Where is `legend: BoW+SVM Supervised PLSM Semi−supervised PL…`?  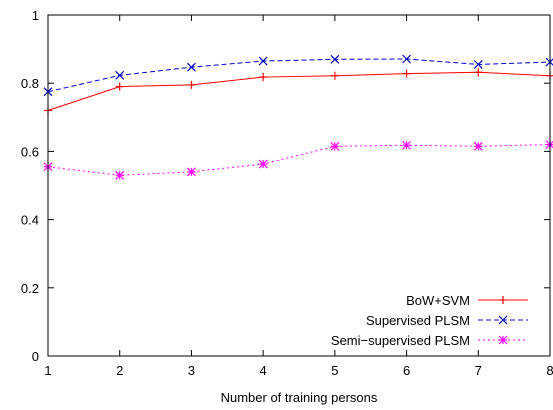 legend: BoW+SVM Supervised PLSM Semi−supervised PL… is located at coordinates (429, 320).